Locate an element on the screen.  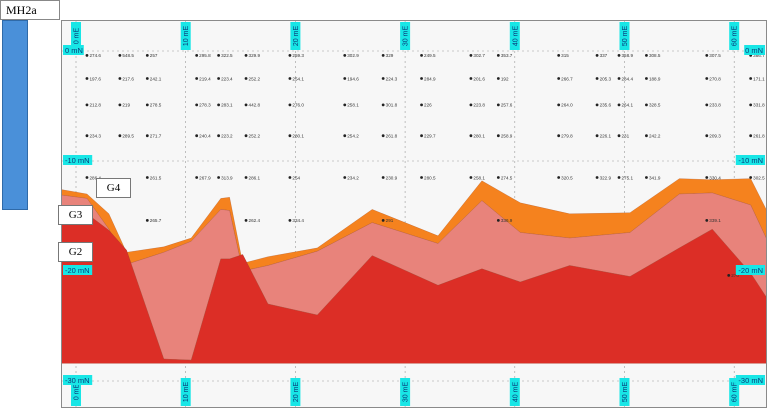
northing-label: -20 mN is located at coordinates (750, 270).